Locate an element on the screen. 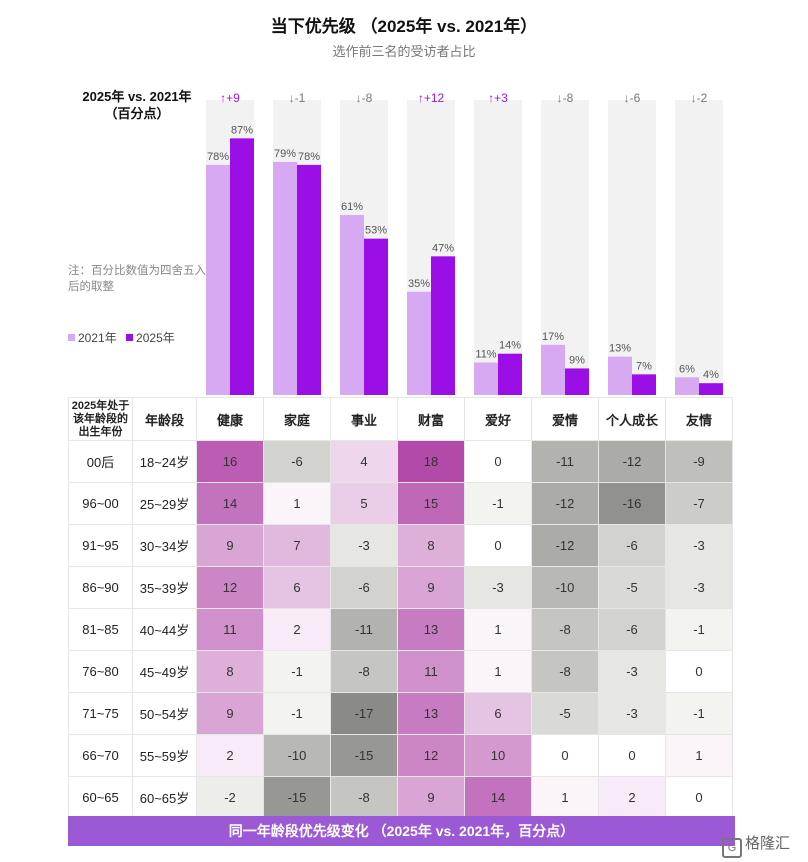 The width and height of the screenshot is (808, 862). birth-year-label: 91~95 is located at coordinates (100, 545).